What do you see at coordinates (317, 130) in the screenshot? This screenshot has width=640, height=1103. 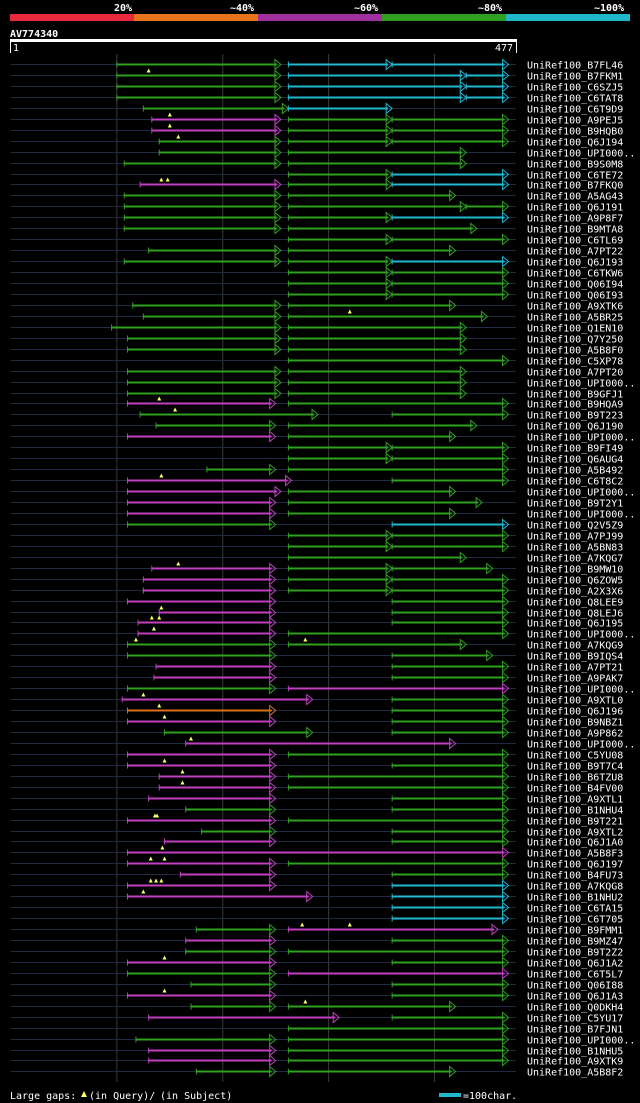 I see `hit-row: UniRef100_B9HQB0` at bounding box center [317, 130].